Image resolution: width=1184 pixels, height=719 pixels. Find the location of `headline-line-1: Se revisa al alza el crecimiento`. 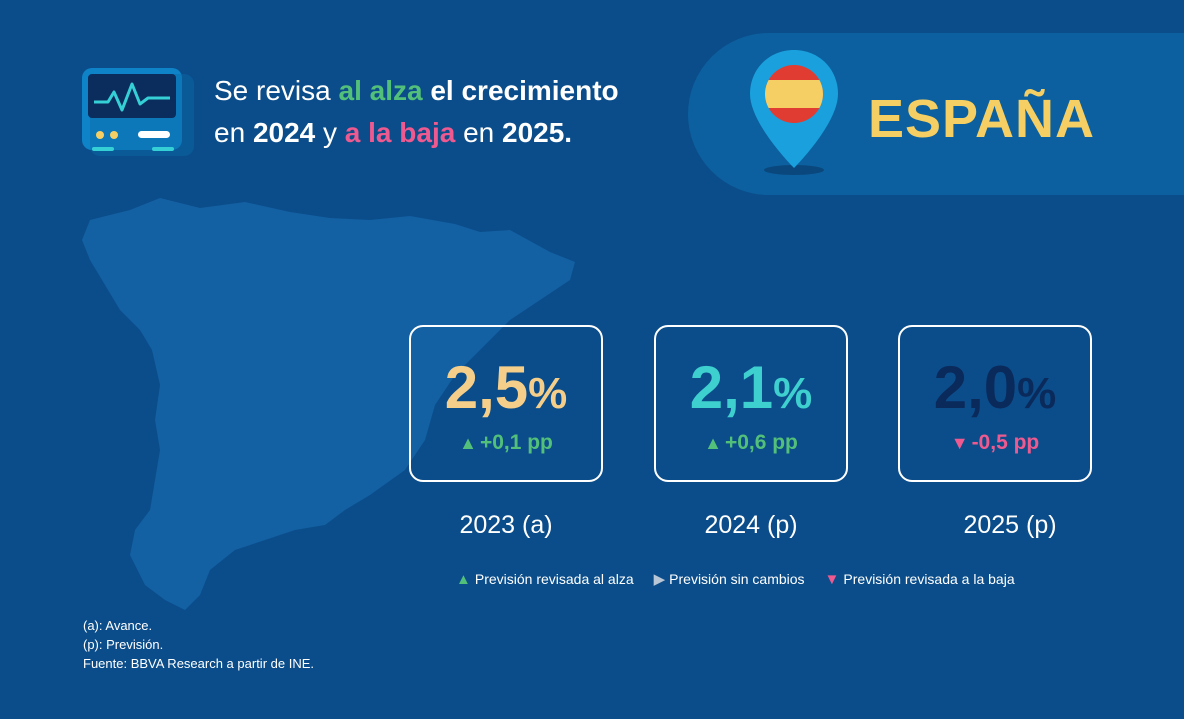

headline-line-1: Se revisa al alza el crecimiento is located at coordinates (416, 90).